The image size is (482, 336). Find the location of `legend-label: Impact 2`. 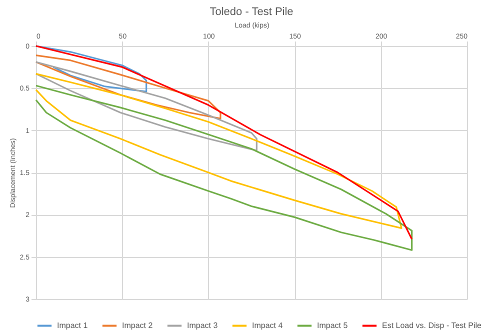

legend-label: Impact 2 is located at coordinates (138, 325).